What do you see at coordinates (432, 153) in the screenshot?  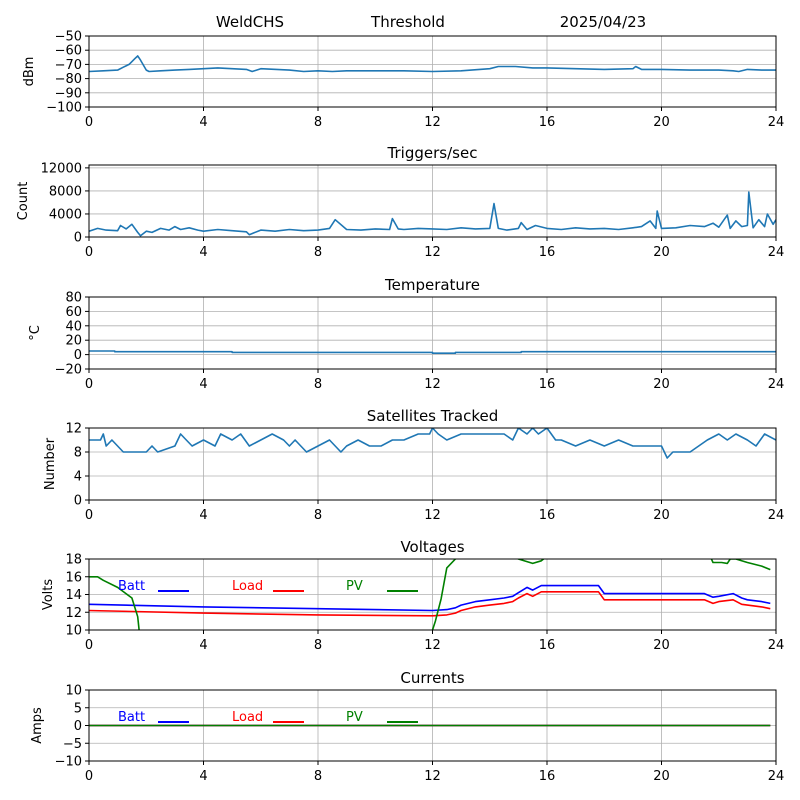 I see `chart-title: Triggers/sec` at bounding box center [432, 153].